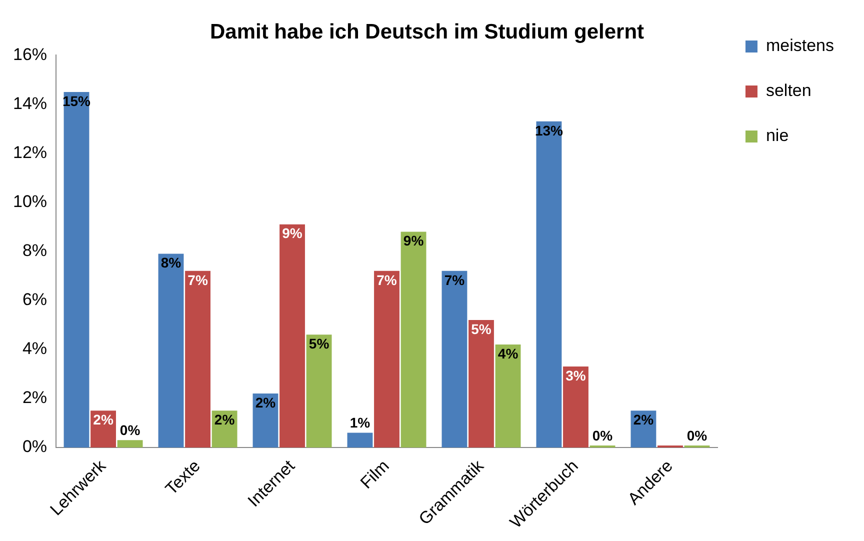 The image size is (864, 541). Describe the element at coordinates (35, 250) in the screenshot. I see `y-tick-label: 8%` at that location.